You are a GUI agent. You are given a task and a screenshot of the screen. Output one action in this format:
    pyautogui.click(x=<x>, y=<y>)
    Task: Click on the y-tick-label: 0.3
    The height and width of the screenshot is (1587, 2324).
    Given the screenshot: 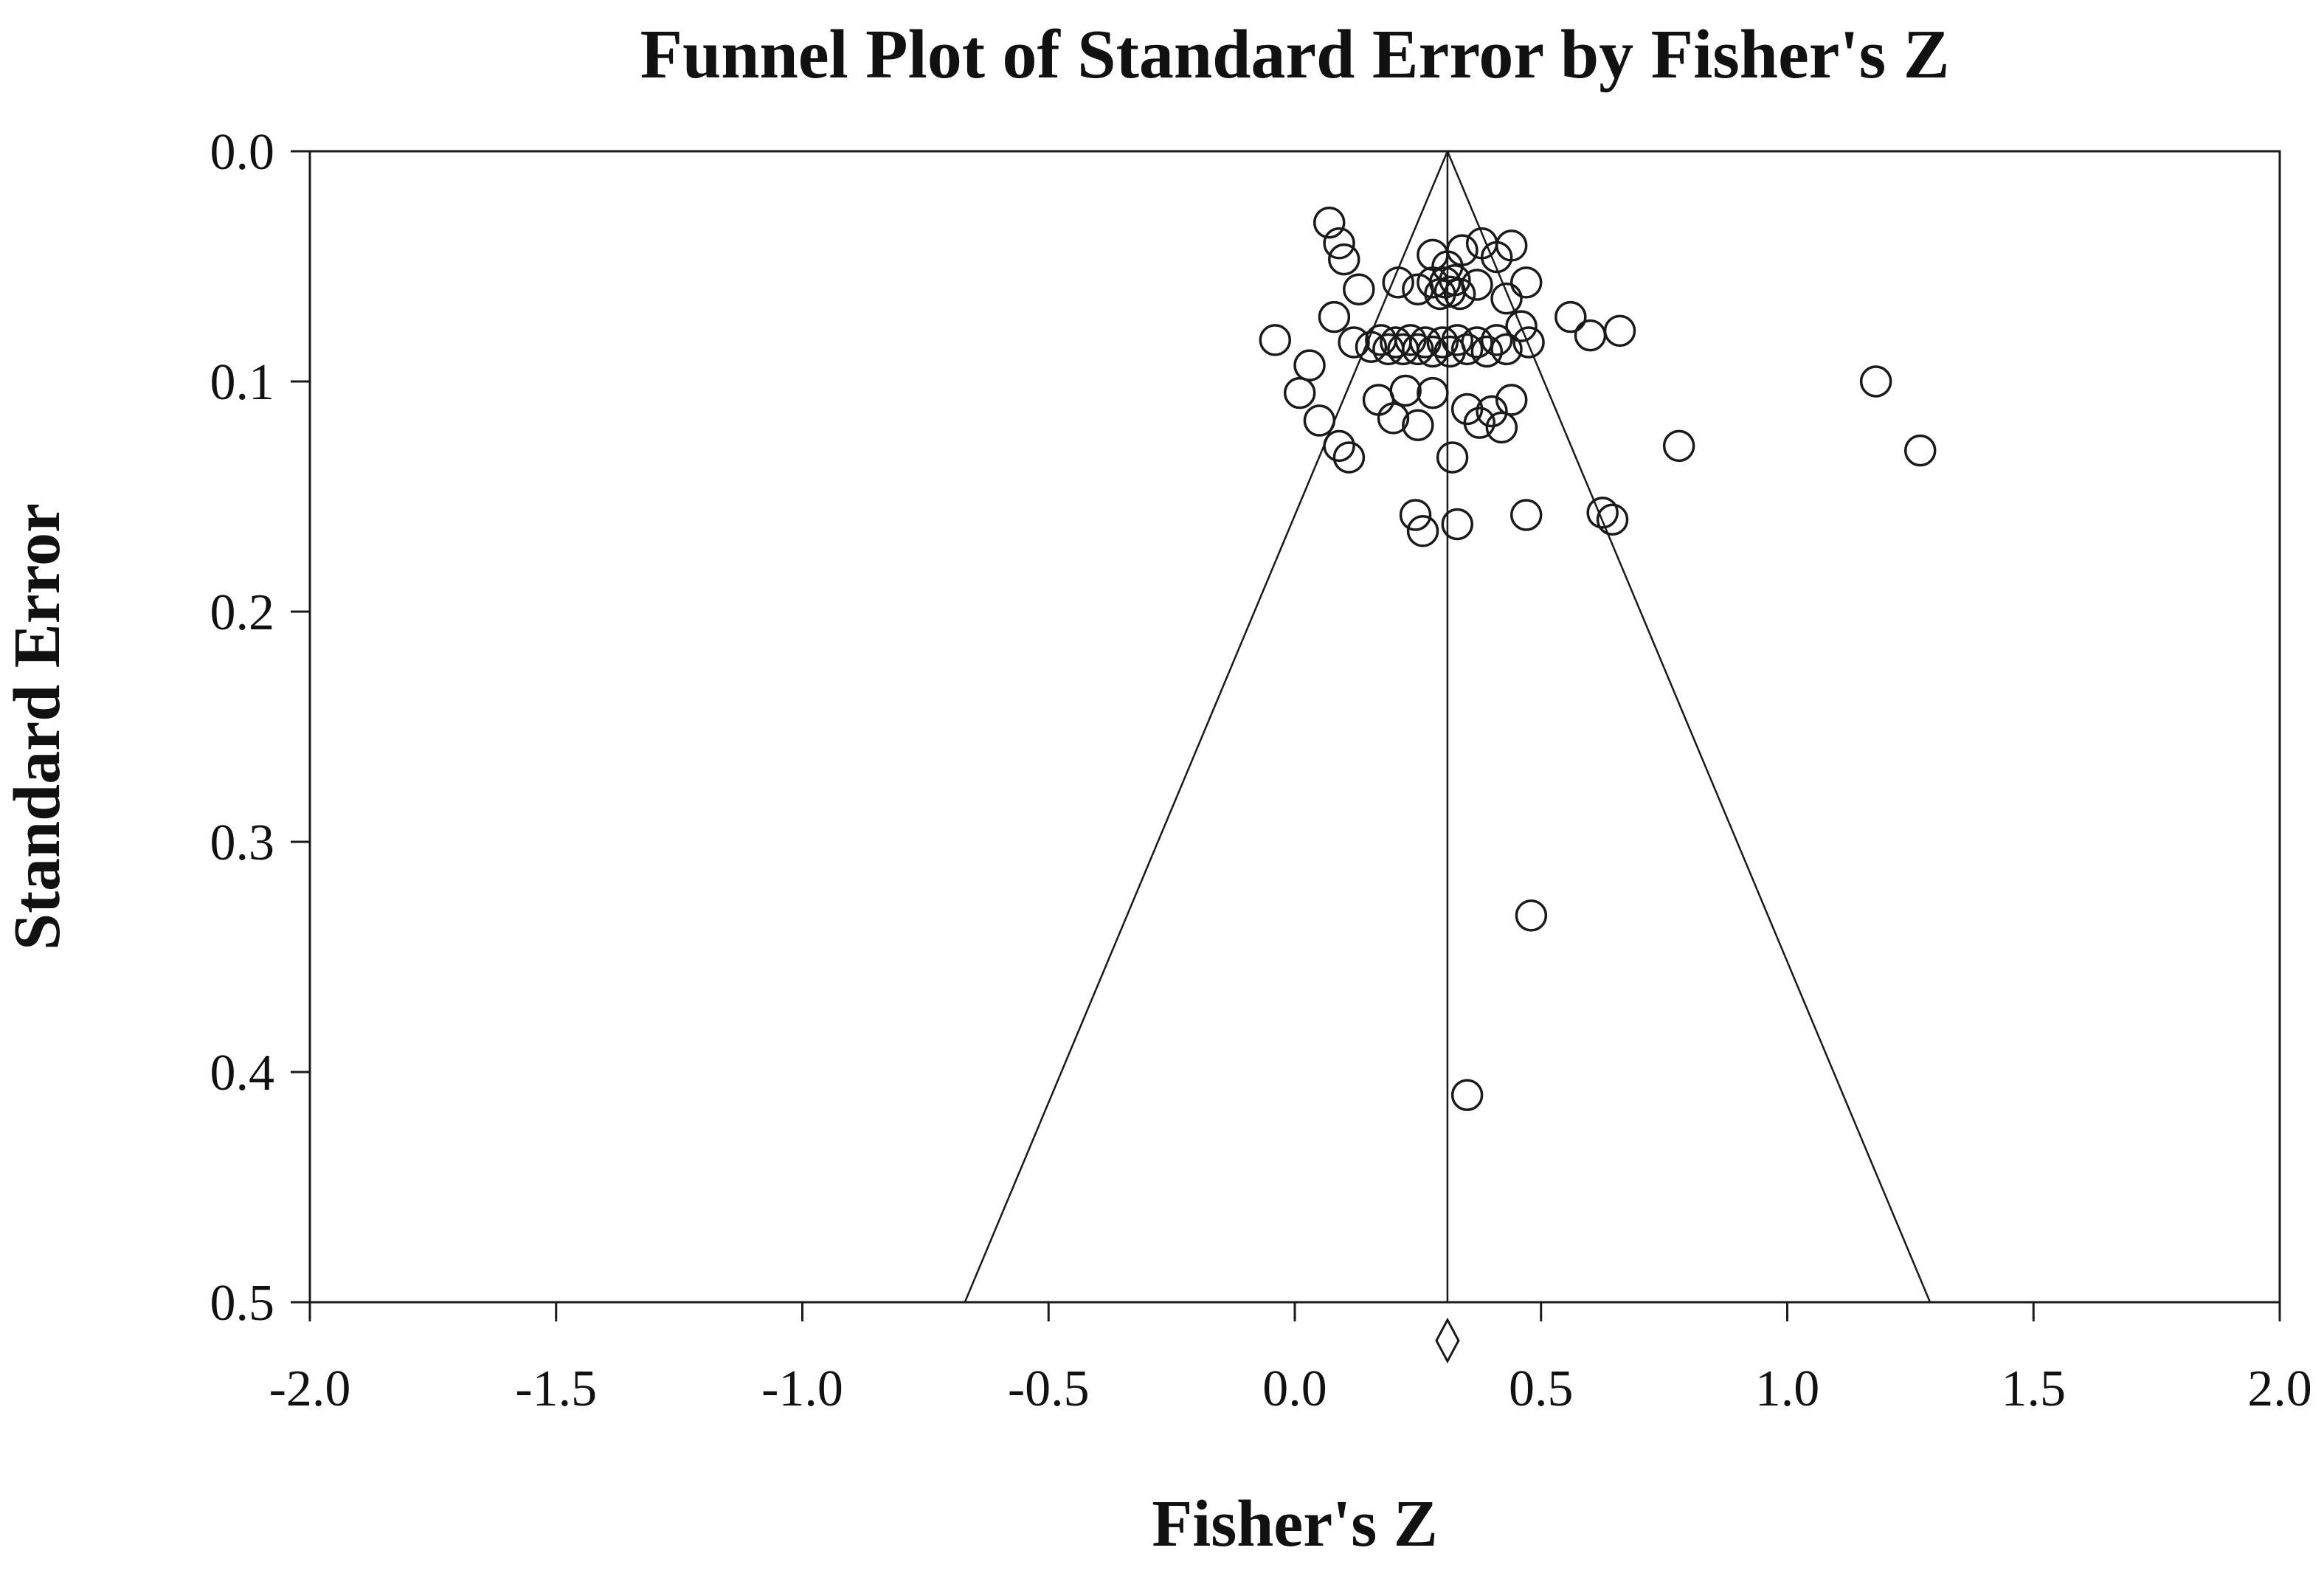 What is the action you would take?
    pyautogui.click(x=242, y=843)
    